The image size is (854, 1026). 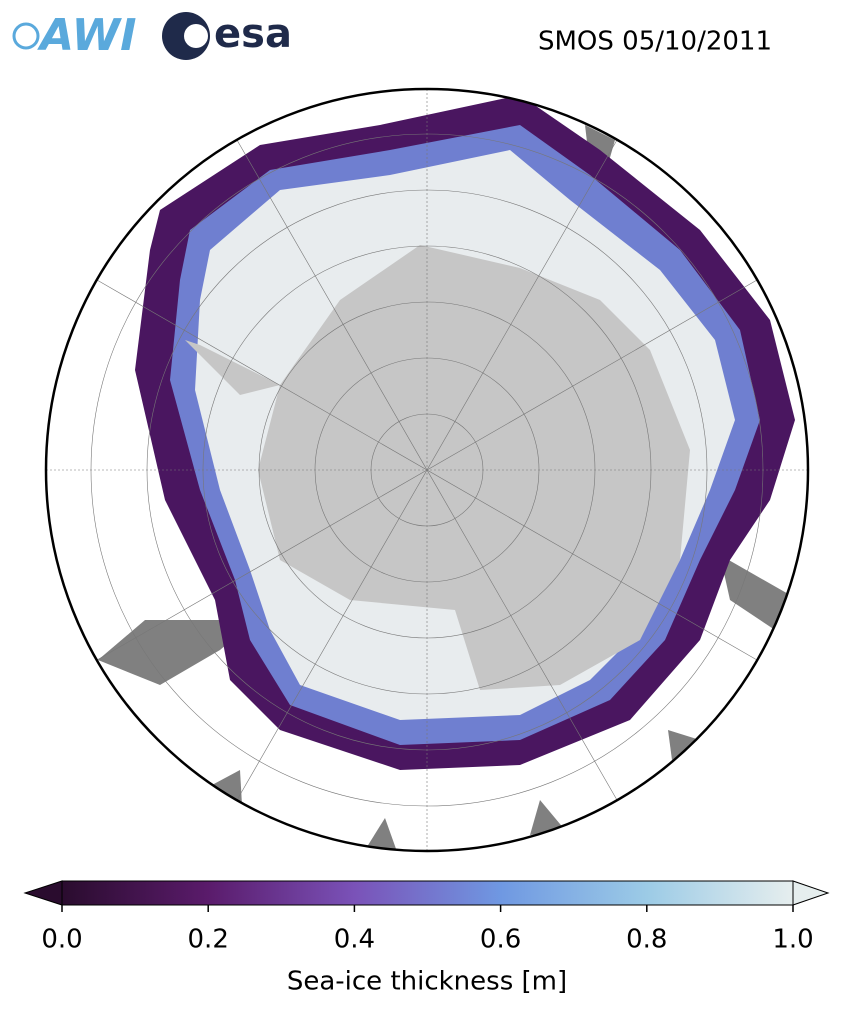 What do you see at coordinates (196, 36) in the screenshot?
I see `esa-emblem-inner` at bounding box center [196, 36].